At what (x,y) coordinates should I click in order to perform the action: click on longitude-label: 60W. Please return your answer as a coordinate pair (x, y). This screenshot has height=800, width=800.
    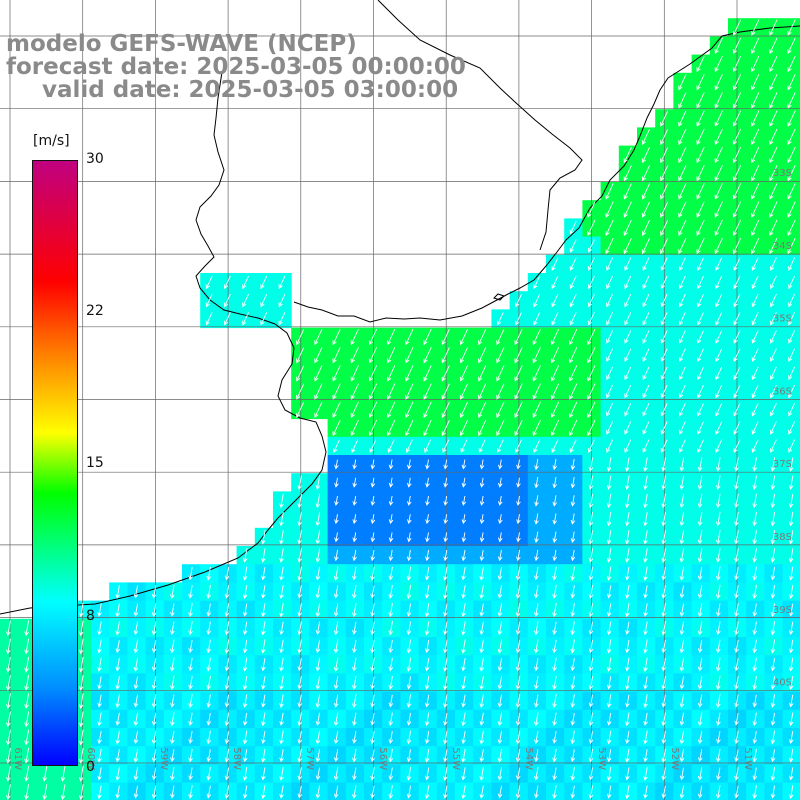
    Looking at the image, I should click on (90, 758).